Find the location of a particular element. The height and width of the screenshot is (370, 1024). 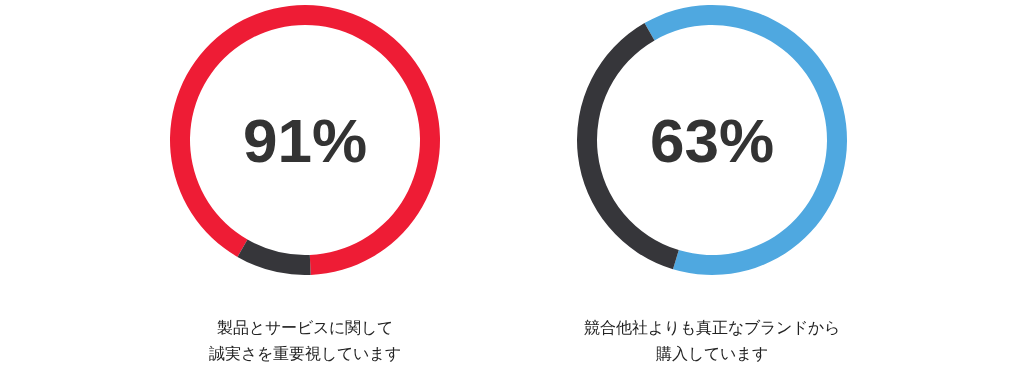

text: 誠実さを重要視しています is located at coordinates (305, 353).